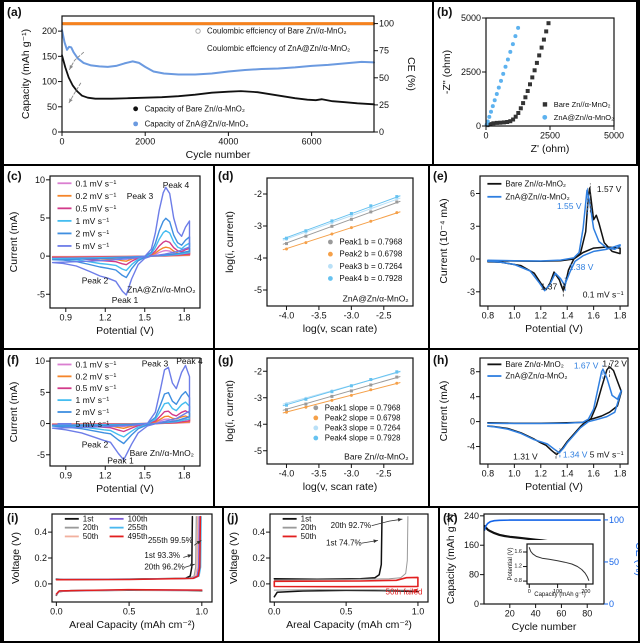  Describe the element at coordinates (529, 592) in the screenshot. I see `x-tick-label: 0` at that location.